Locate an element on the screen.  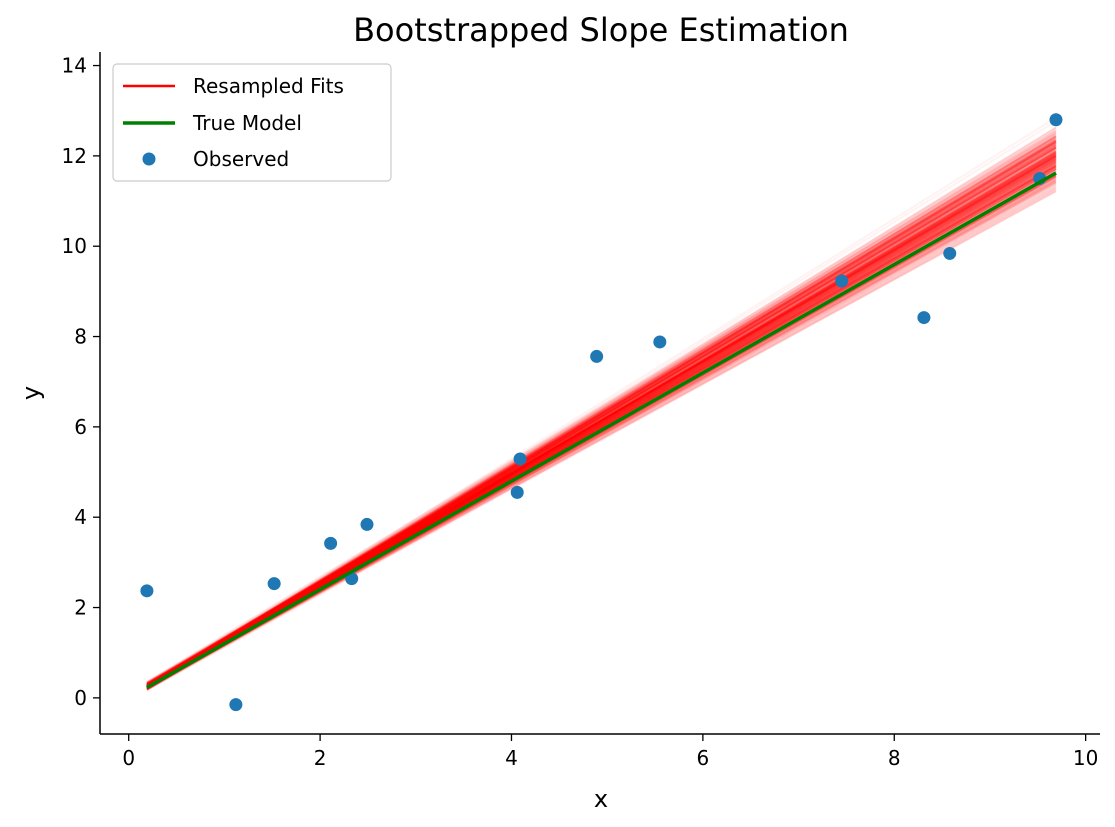
x-tick-label: 8 is located at coordinates (894, 758).